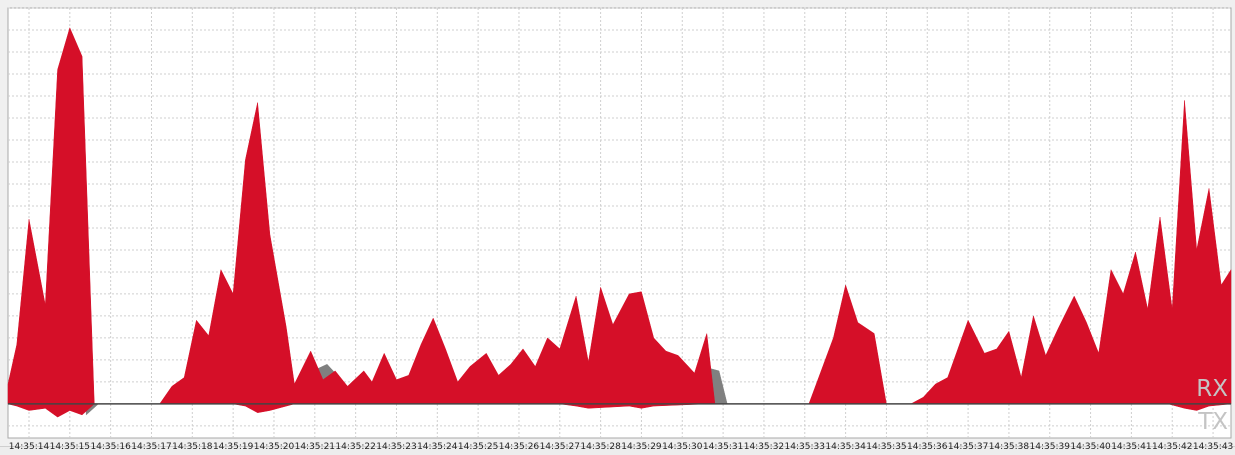 The width and height of the screenshot is (1235, 455). What do you see at coordinates (805, 447) in the screenshot?
I see `x-tick-label: 14:35:33` at bounding box center [805, 447].